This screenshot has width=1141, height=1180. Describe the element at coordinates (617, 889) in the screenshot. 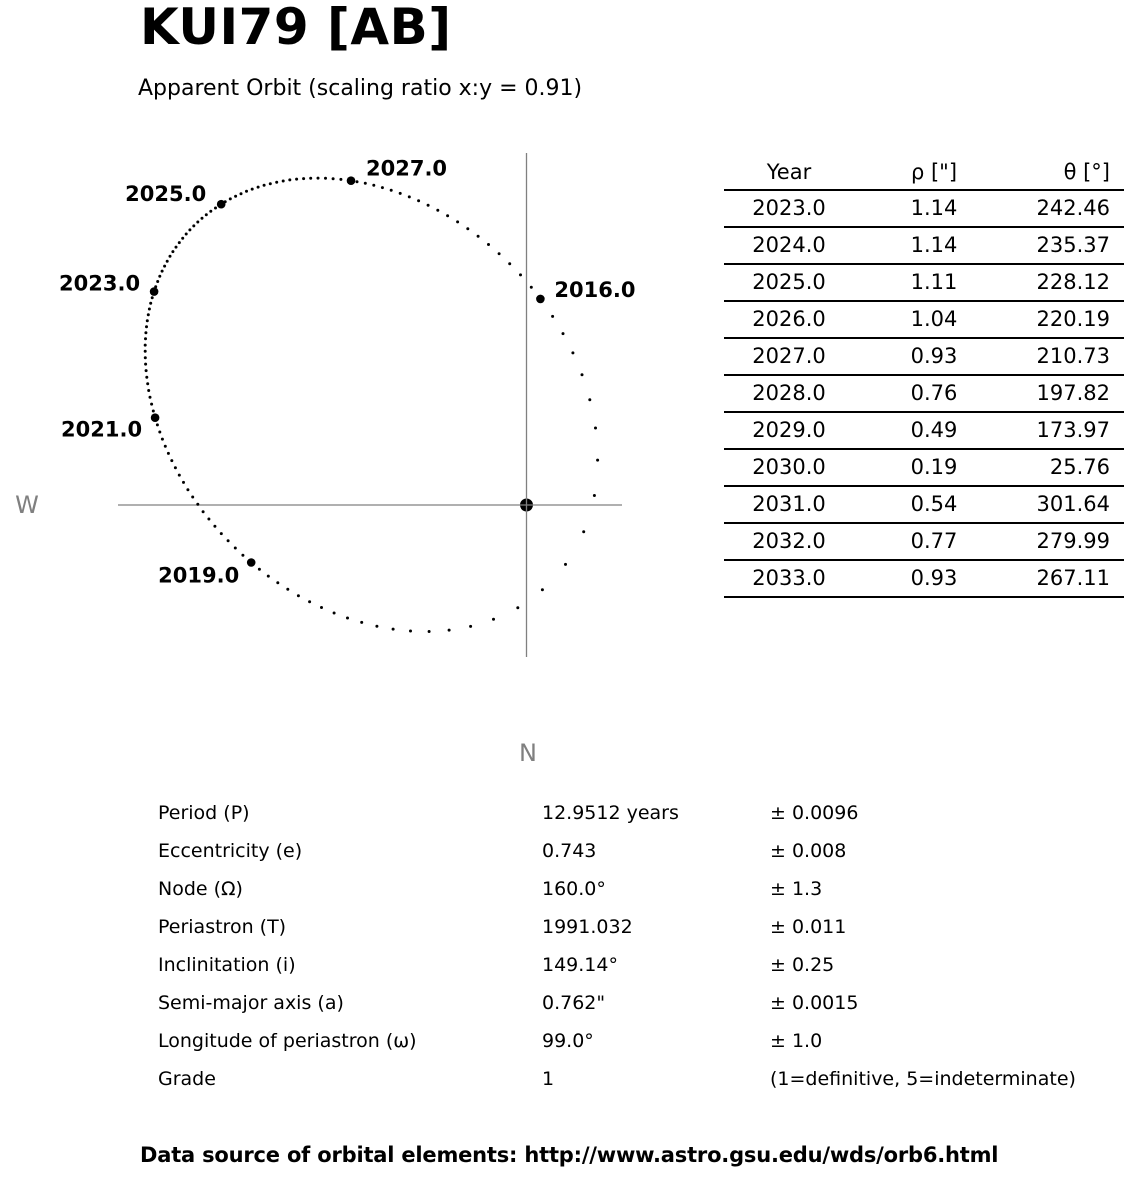

I see `element-row: Node (Ω) 160.0° ± 1.3` at that location.